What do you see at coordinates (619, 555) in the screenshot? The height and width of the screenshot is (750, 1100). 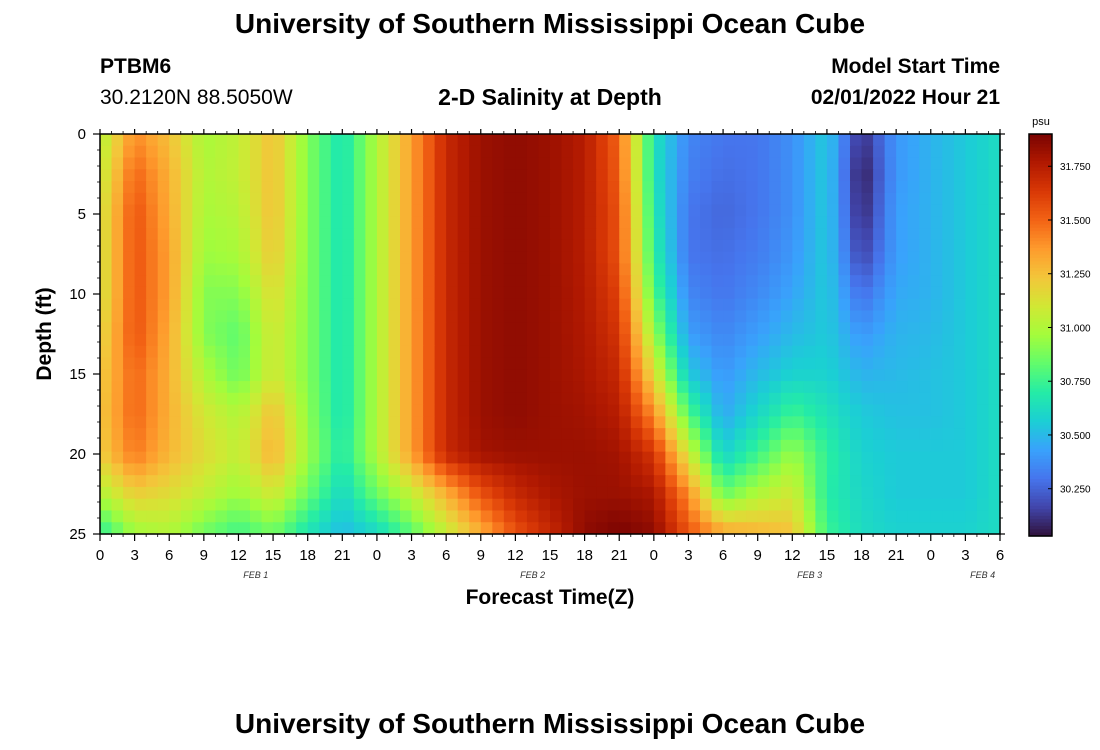 I see `x-tick-label: 21` at bounding box center [619, 555].